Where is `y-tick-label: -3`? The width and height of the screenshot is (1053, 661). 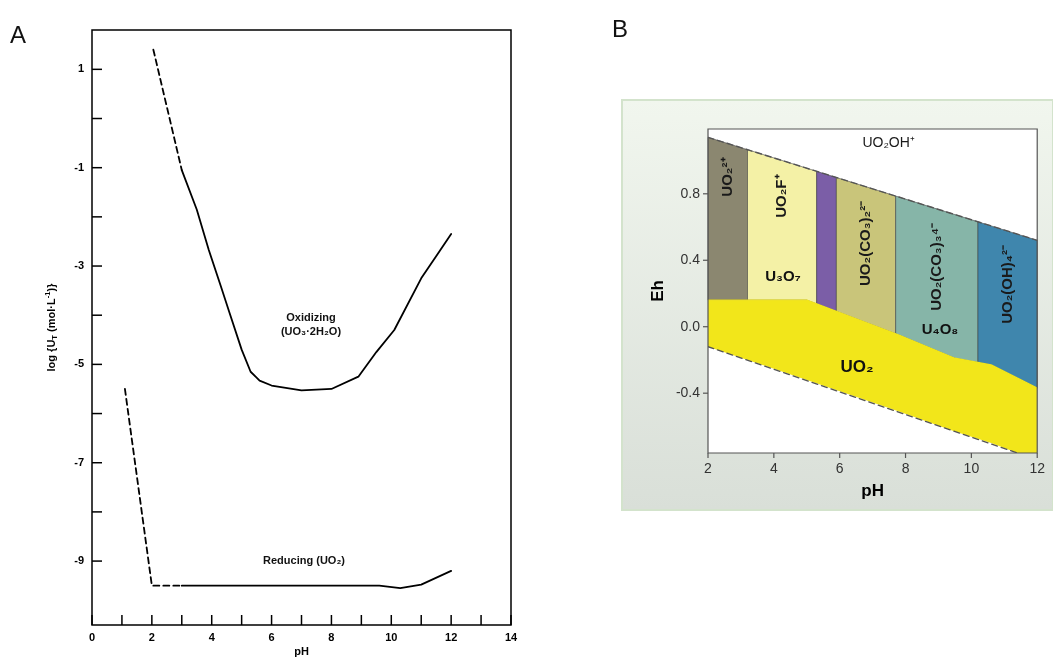 y-tick-label: -3 is located at coordinates (79, 265).